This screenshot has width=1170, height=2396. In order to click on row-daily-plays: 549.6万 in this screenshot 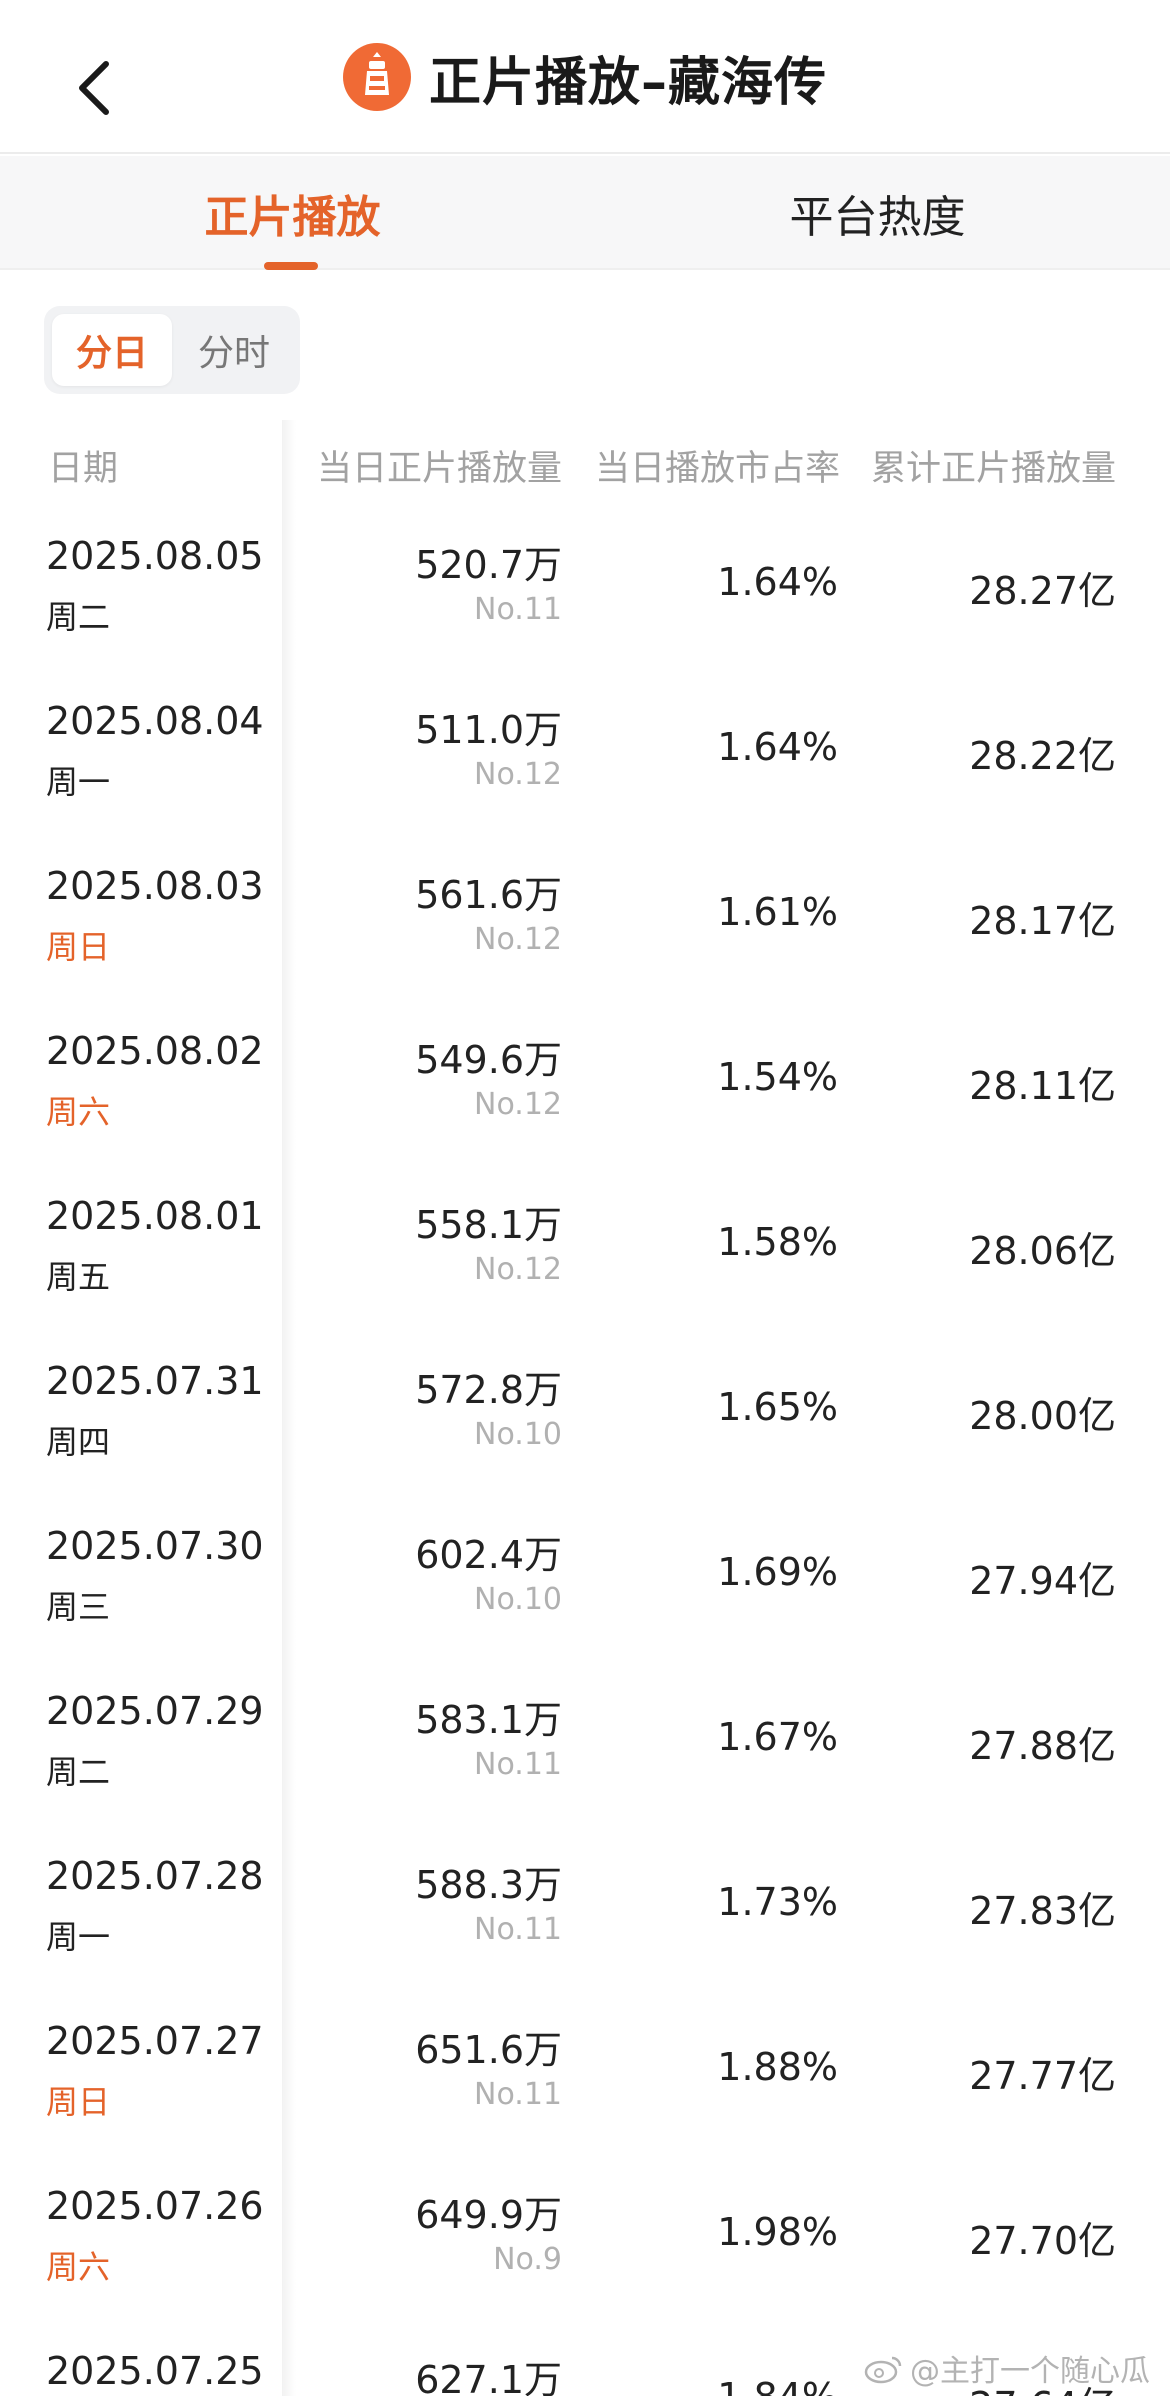, I will do `click(488, 1060)`.